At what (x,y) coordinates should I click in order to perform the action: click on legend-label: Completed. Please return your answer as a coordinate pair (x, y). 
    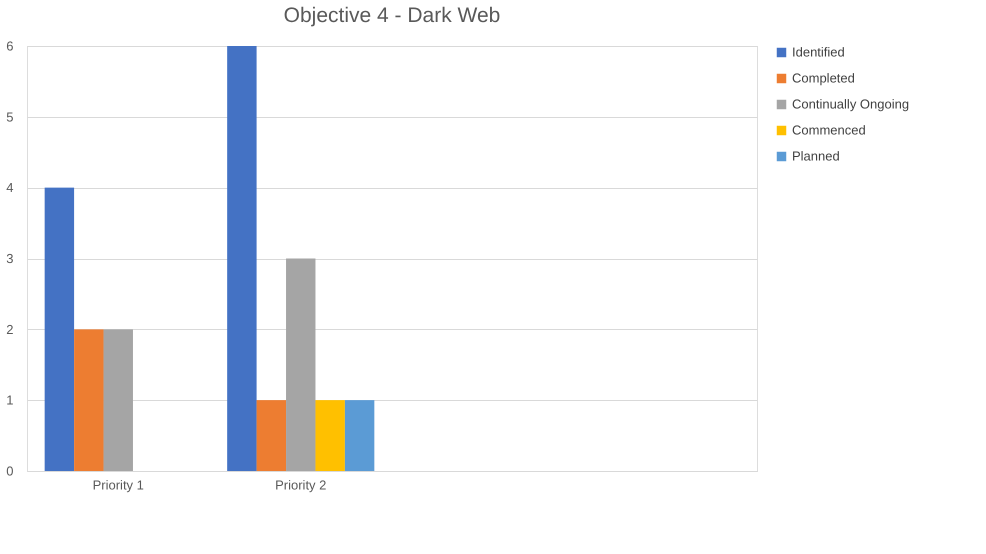
    Looking at the image, I should click on (823, 78).